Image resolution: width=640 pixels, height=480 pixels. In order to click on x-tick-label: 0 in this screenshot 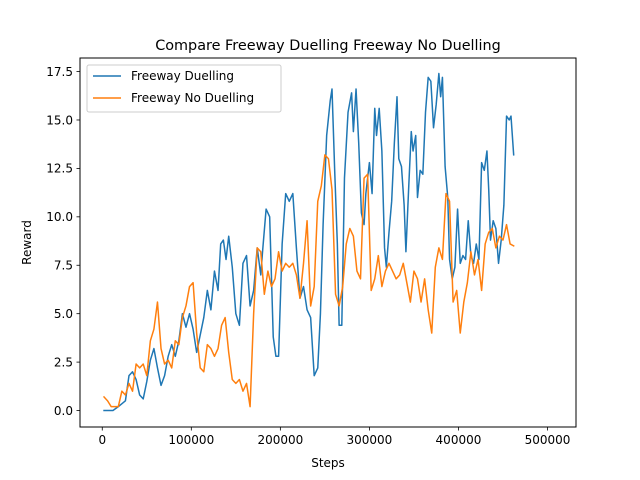, I will do `click(102, 440)`.